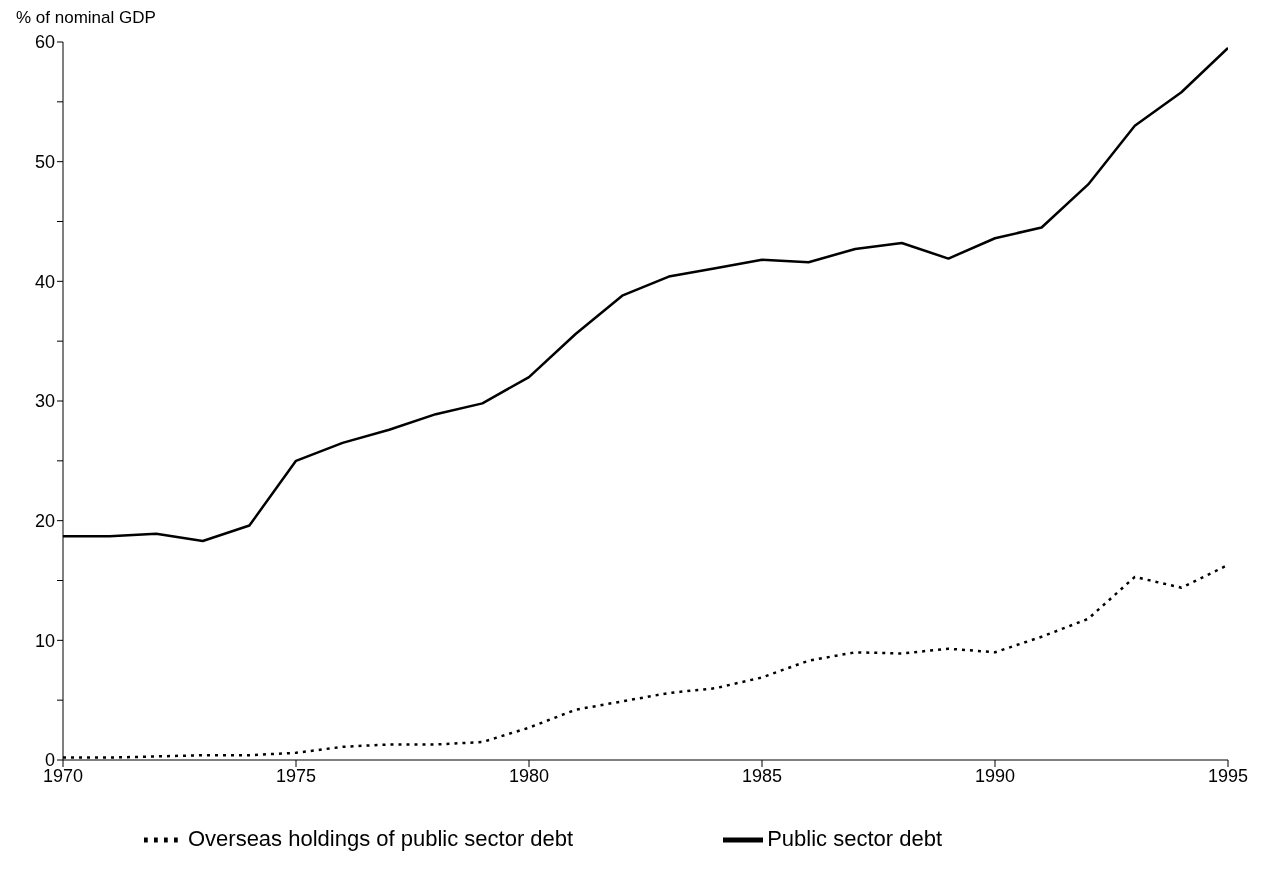  Describe the element at coordinates (44, 281) in the screenshot. I see `y-tick-label: 40` at that location.